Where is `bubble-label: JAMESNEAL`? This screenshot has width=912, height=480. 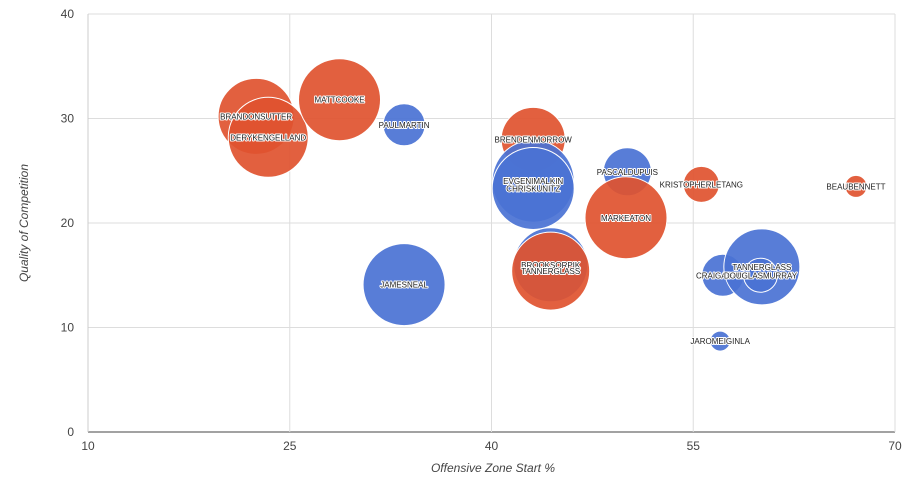
bubble-label: JAMESNEAL is located at coordinates (404, 285).